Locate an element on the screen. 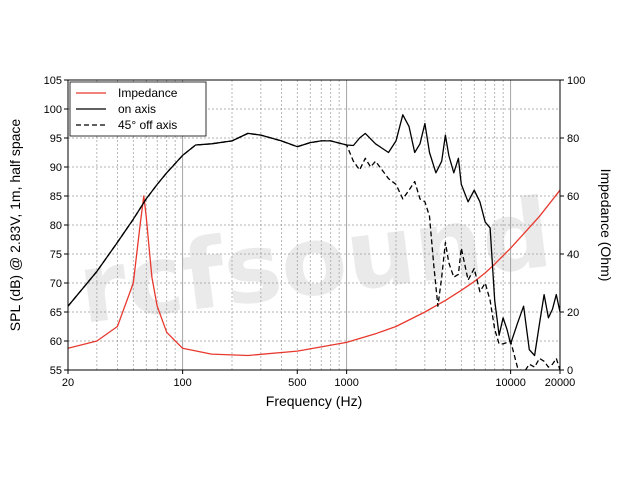  x-tick-label: 100 is located at coordinates (182, 383).